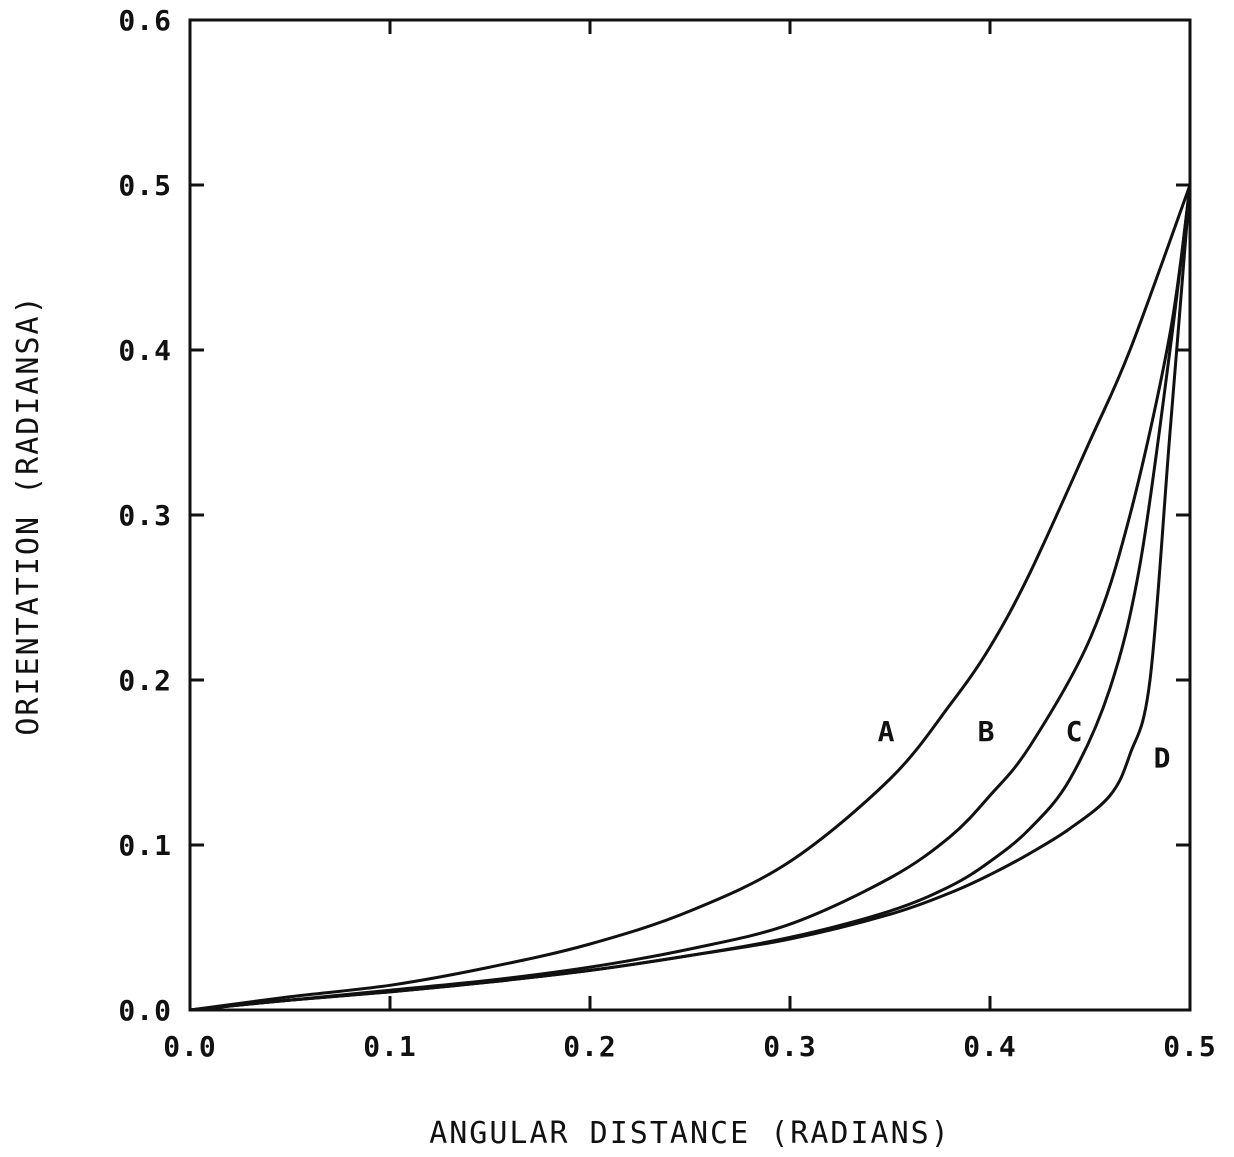 Image resolution: width=1234 pixels, height=1157 pixels. Describe the element at coordinates (390, 1046) in the screenshot. I see `x-tick-label: 0.1` at that location.